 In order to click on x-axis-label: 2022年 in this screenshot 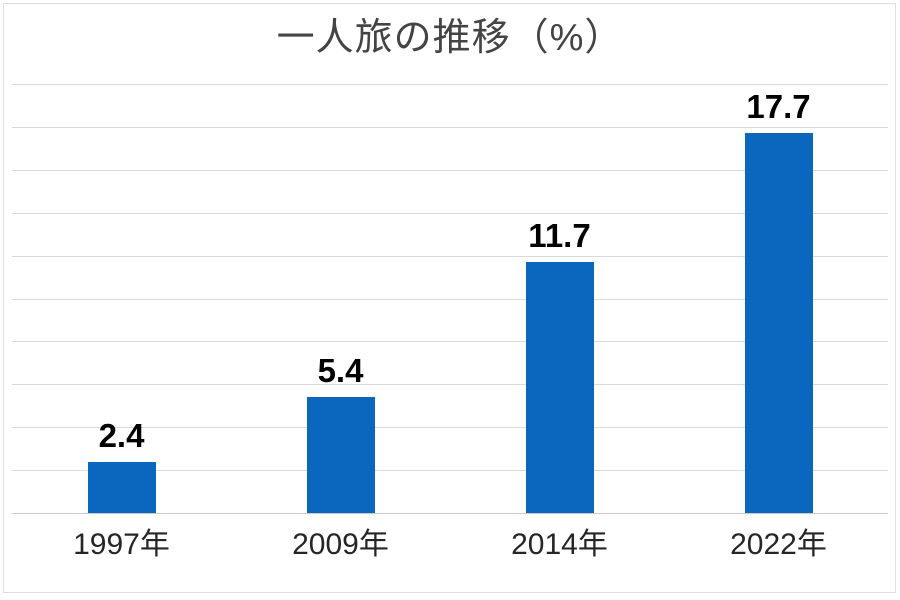, I will do `click(778, 544)`.